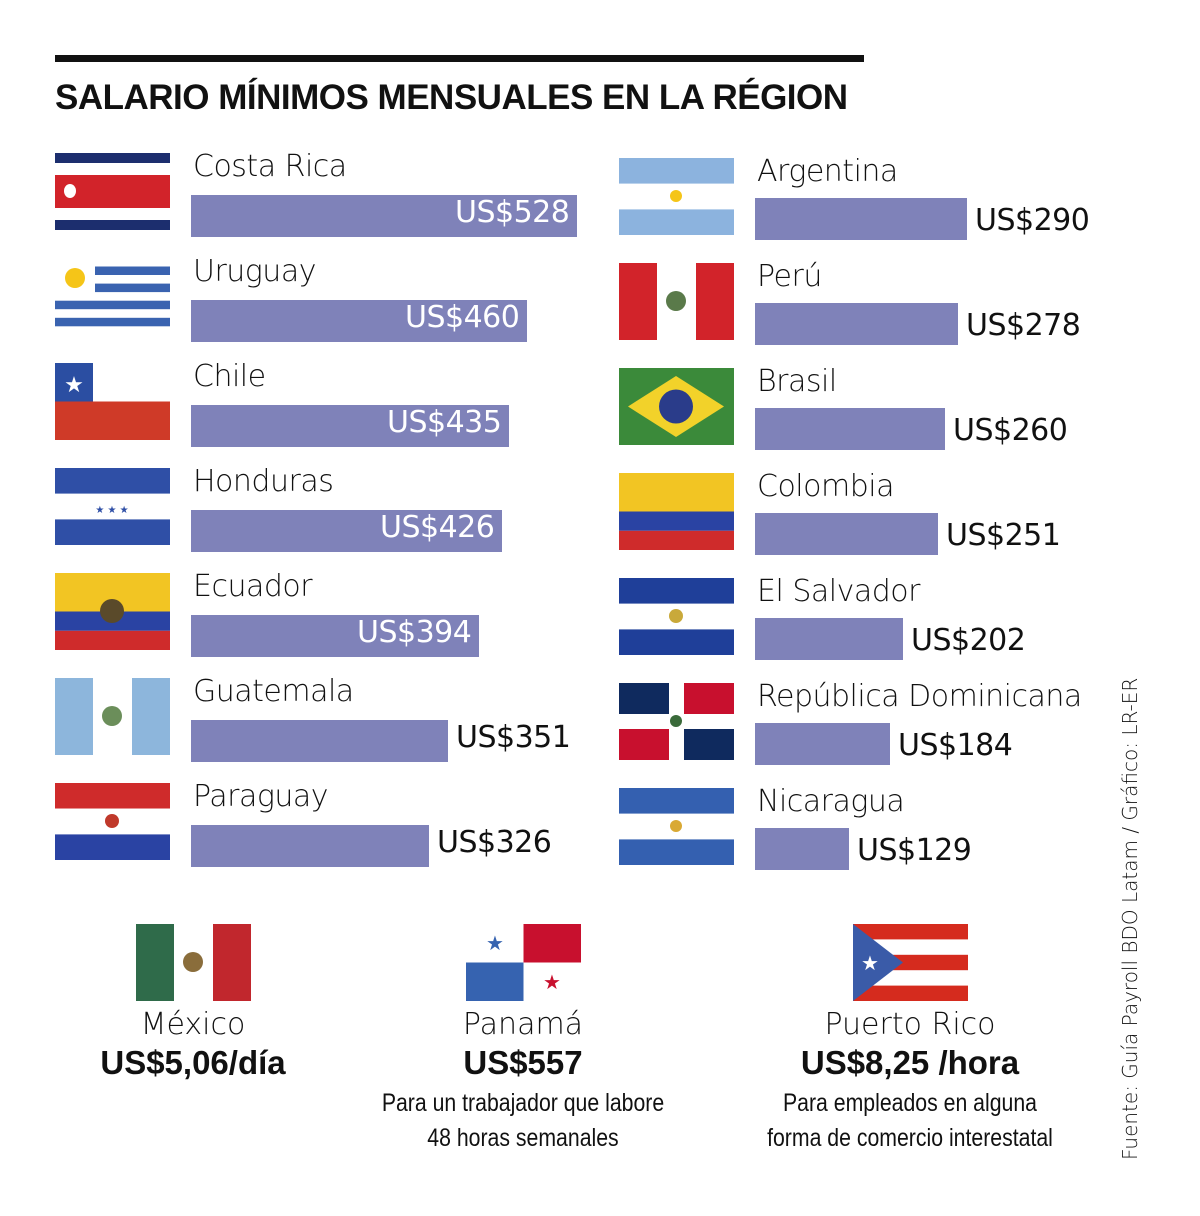  I want to click on bar-row: Guatemala US$351, so click(325, 721).